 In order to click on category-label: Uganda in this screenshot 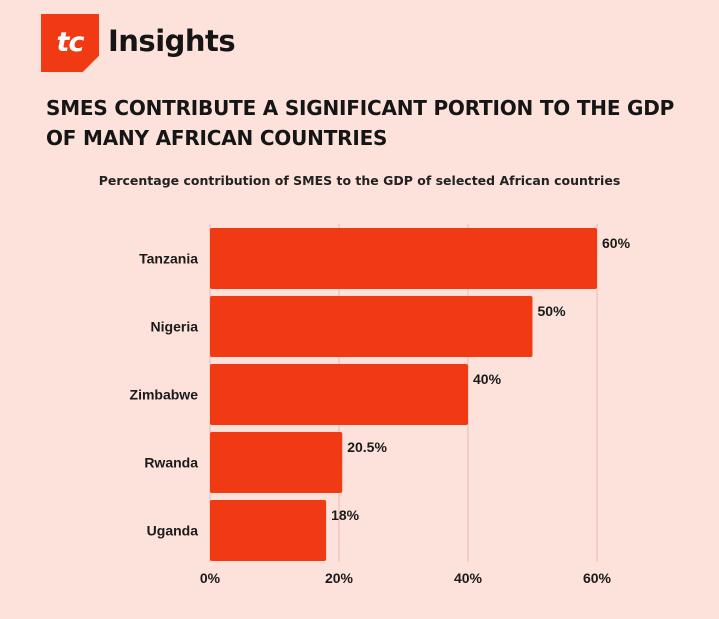, I will do `click(173, 531)`.